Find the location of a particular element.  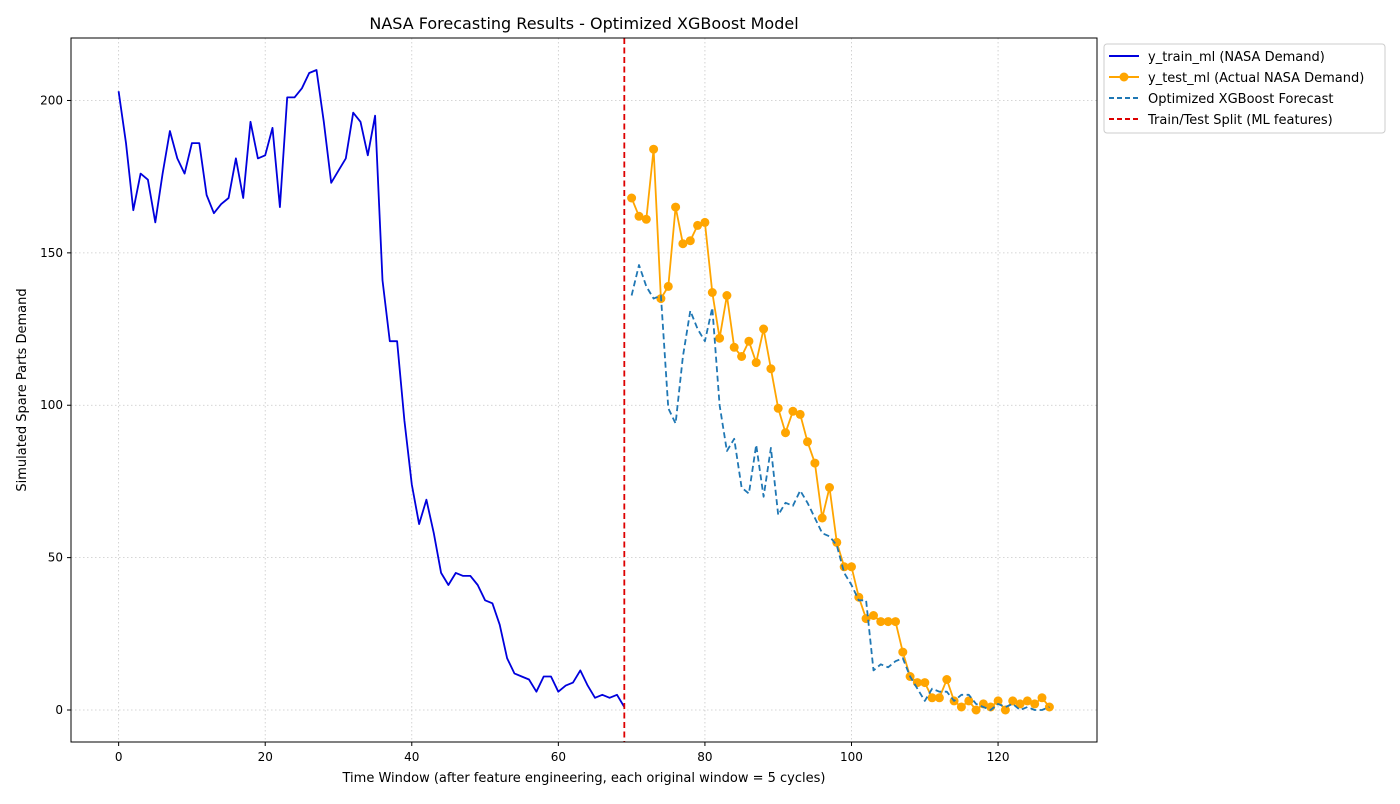

legend-label-split: Train/Test Split (ML features) is located at coordinates (1240, 120).